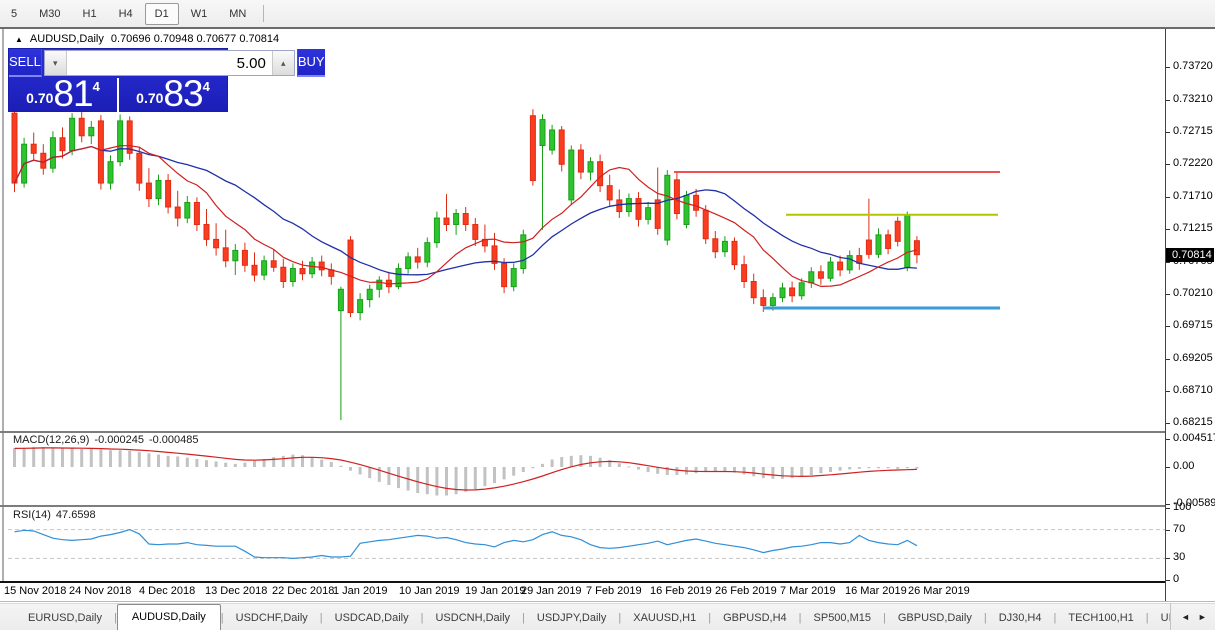 This screenshot has height=630, width=1215. Describe the element at coordinates (310, 63) in the screenshot. I see `buy-button: BUY` at that location.